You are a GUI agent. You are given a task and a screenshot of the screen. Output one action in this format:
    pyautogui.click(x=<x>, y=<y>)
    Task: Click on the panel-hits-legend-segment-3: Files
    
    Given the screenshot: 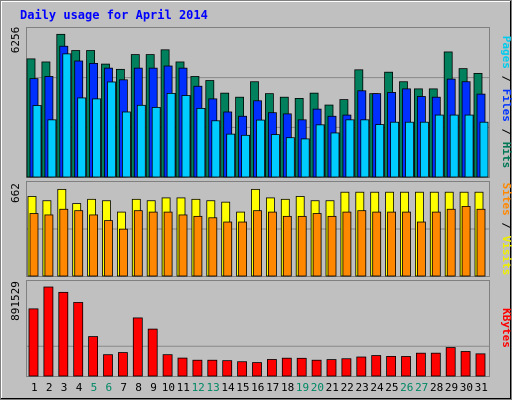 What is the action you would take?
    pyautogui.click(x=506, y=105)
    